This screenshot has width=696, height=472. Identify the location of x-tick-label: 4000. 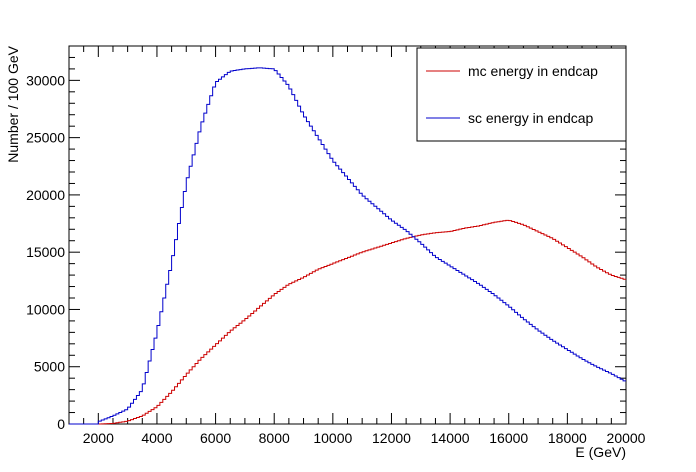
(156, 438).